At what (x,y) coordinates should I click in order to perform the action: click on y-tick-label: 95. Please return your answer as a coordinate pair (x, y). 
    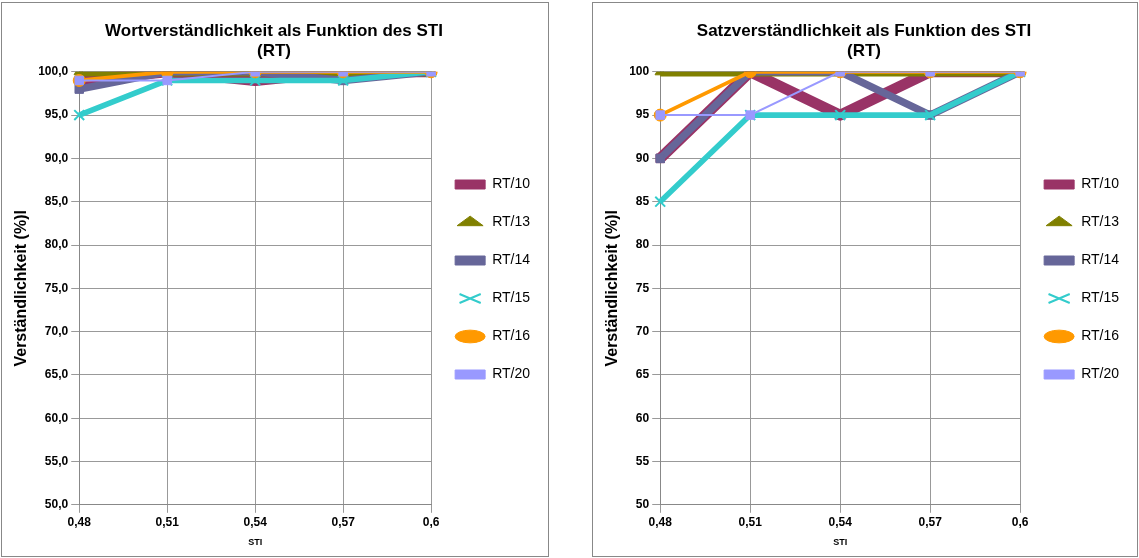
    Looking at the image, I should click on (642, 114).